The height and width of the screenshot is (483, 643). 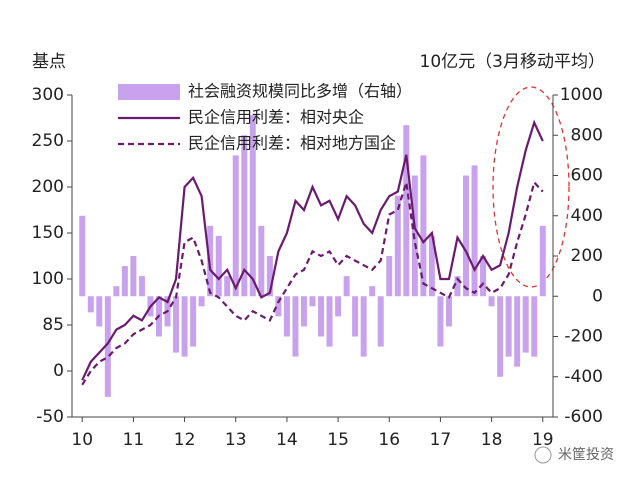 What do you see at coordinates (587, 216) in the screenshot?
I see `y2-tick-label: 400` at bounding box center [587, 216].